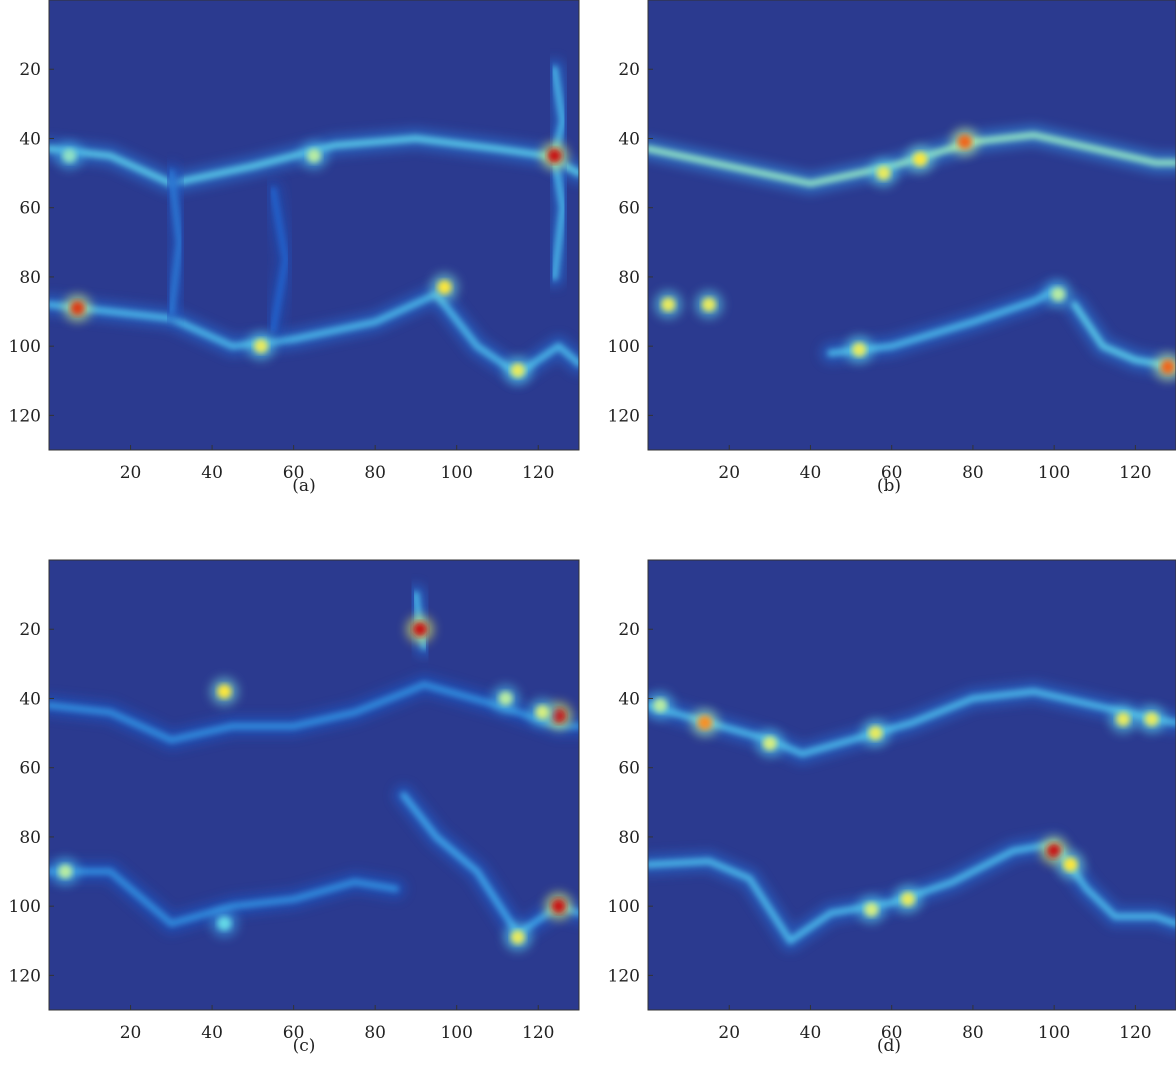  Describe the element at coordinates (304, 1046) in the screenshot. I see `panel-caption: (c)` at that location.